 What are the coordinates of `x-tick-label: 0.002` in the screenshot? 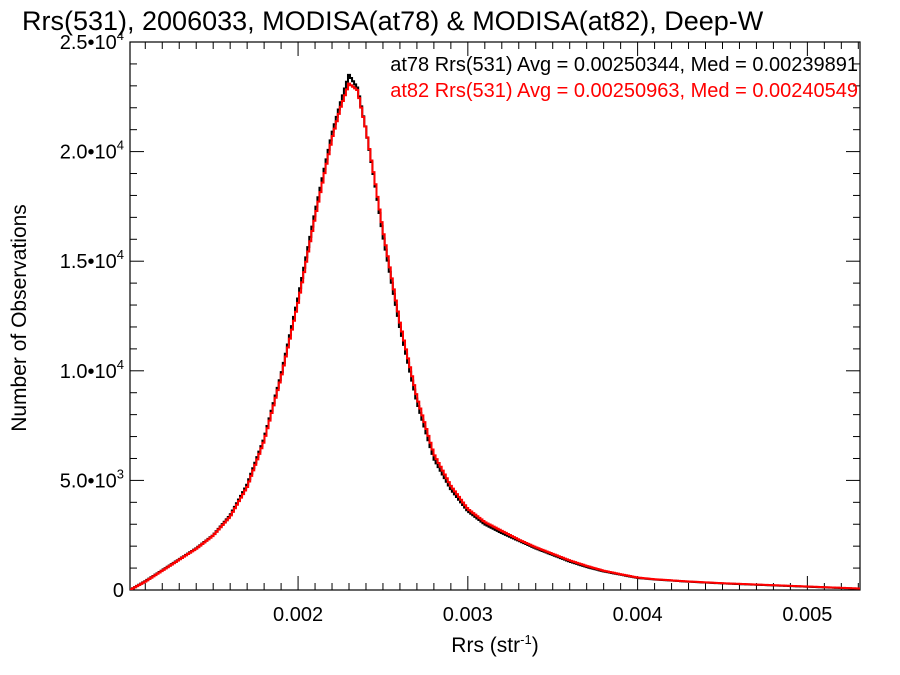 It's located at (298, 615).